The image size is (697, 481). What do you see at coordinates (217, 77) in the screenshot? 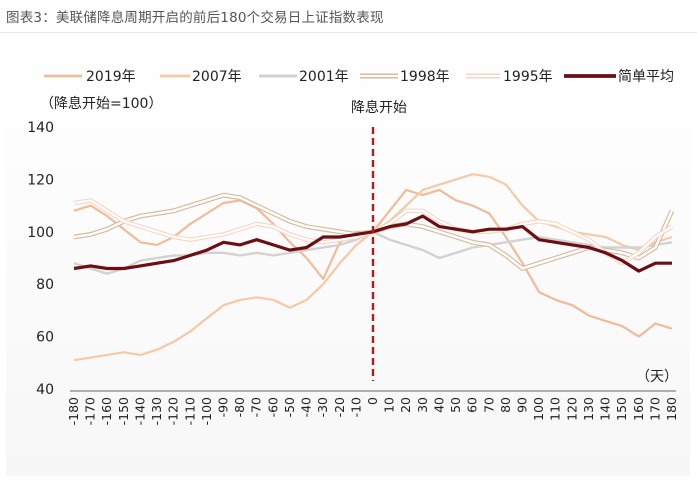
I see `legend-label-2: 2007年` at bounding box center [217, 77].